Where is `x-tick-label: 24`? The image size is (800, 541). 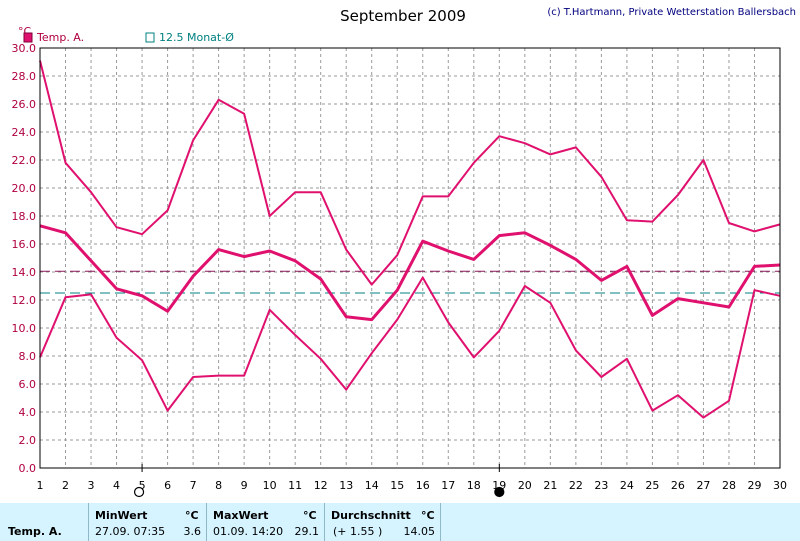 x-tick-label: 24 is located at coordinates (627, 485).